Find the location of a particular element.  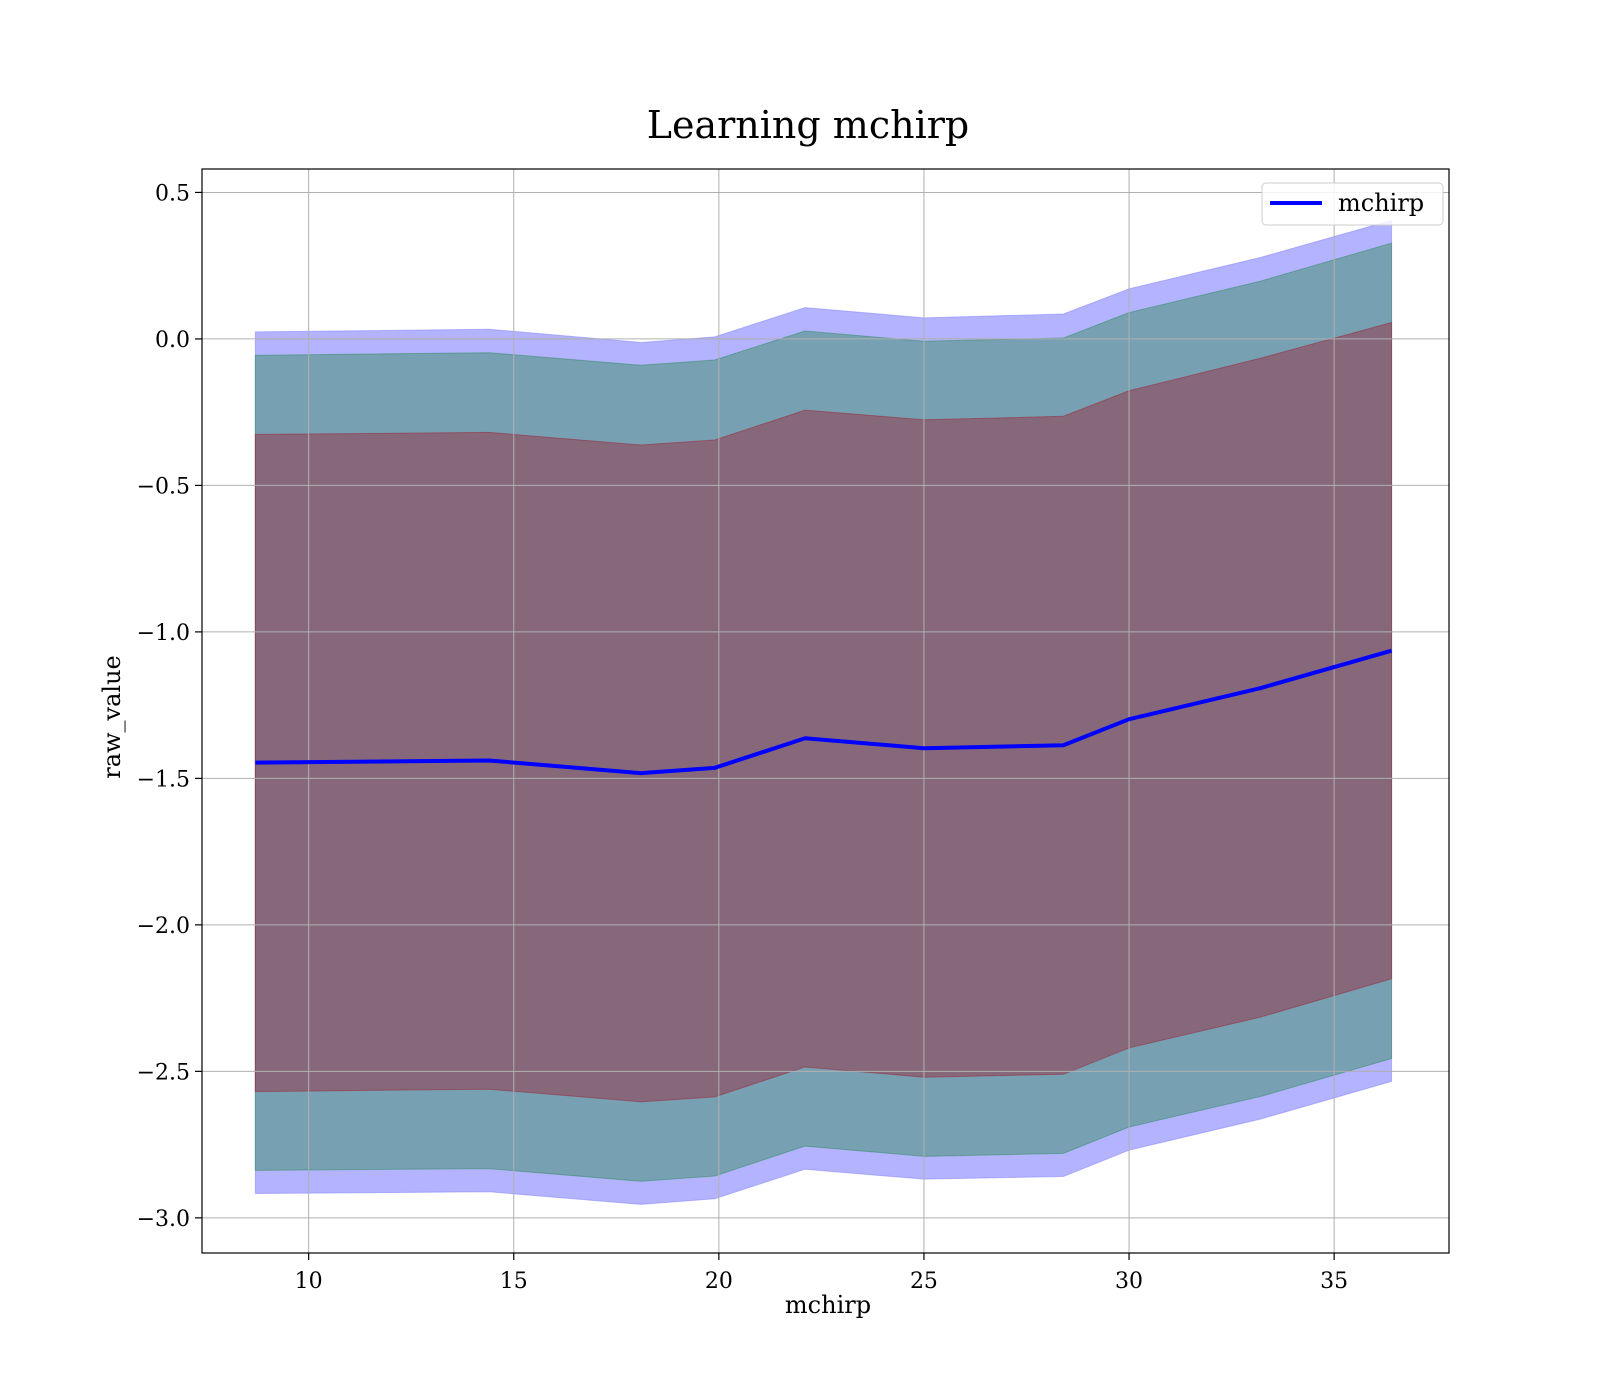

x-tick-label: 15 is located at coordinates (514, 1281).